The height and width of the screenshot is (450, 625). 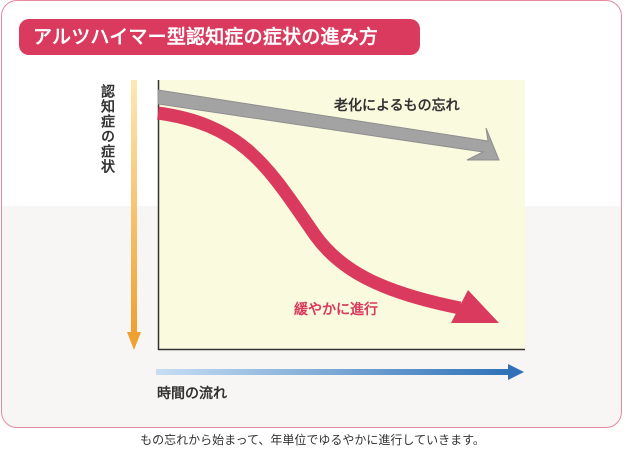 I want to click on aging-curve-arrow, so click(x=328, y=125).